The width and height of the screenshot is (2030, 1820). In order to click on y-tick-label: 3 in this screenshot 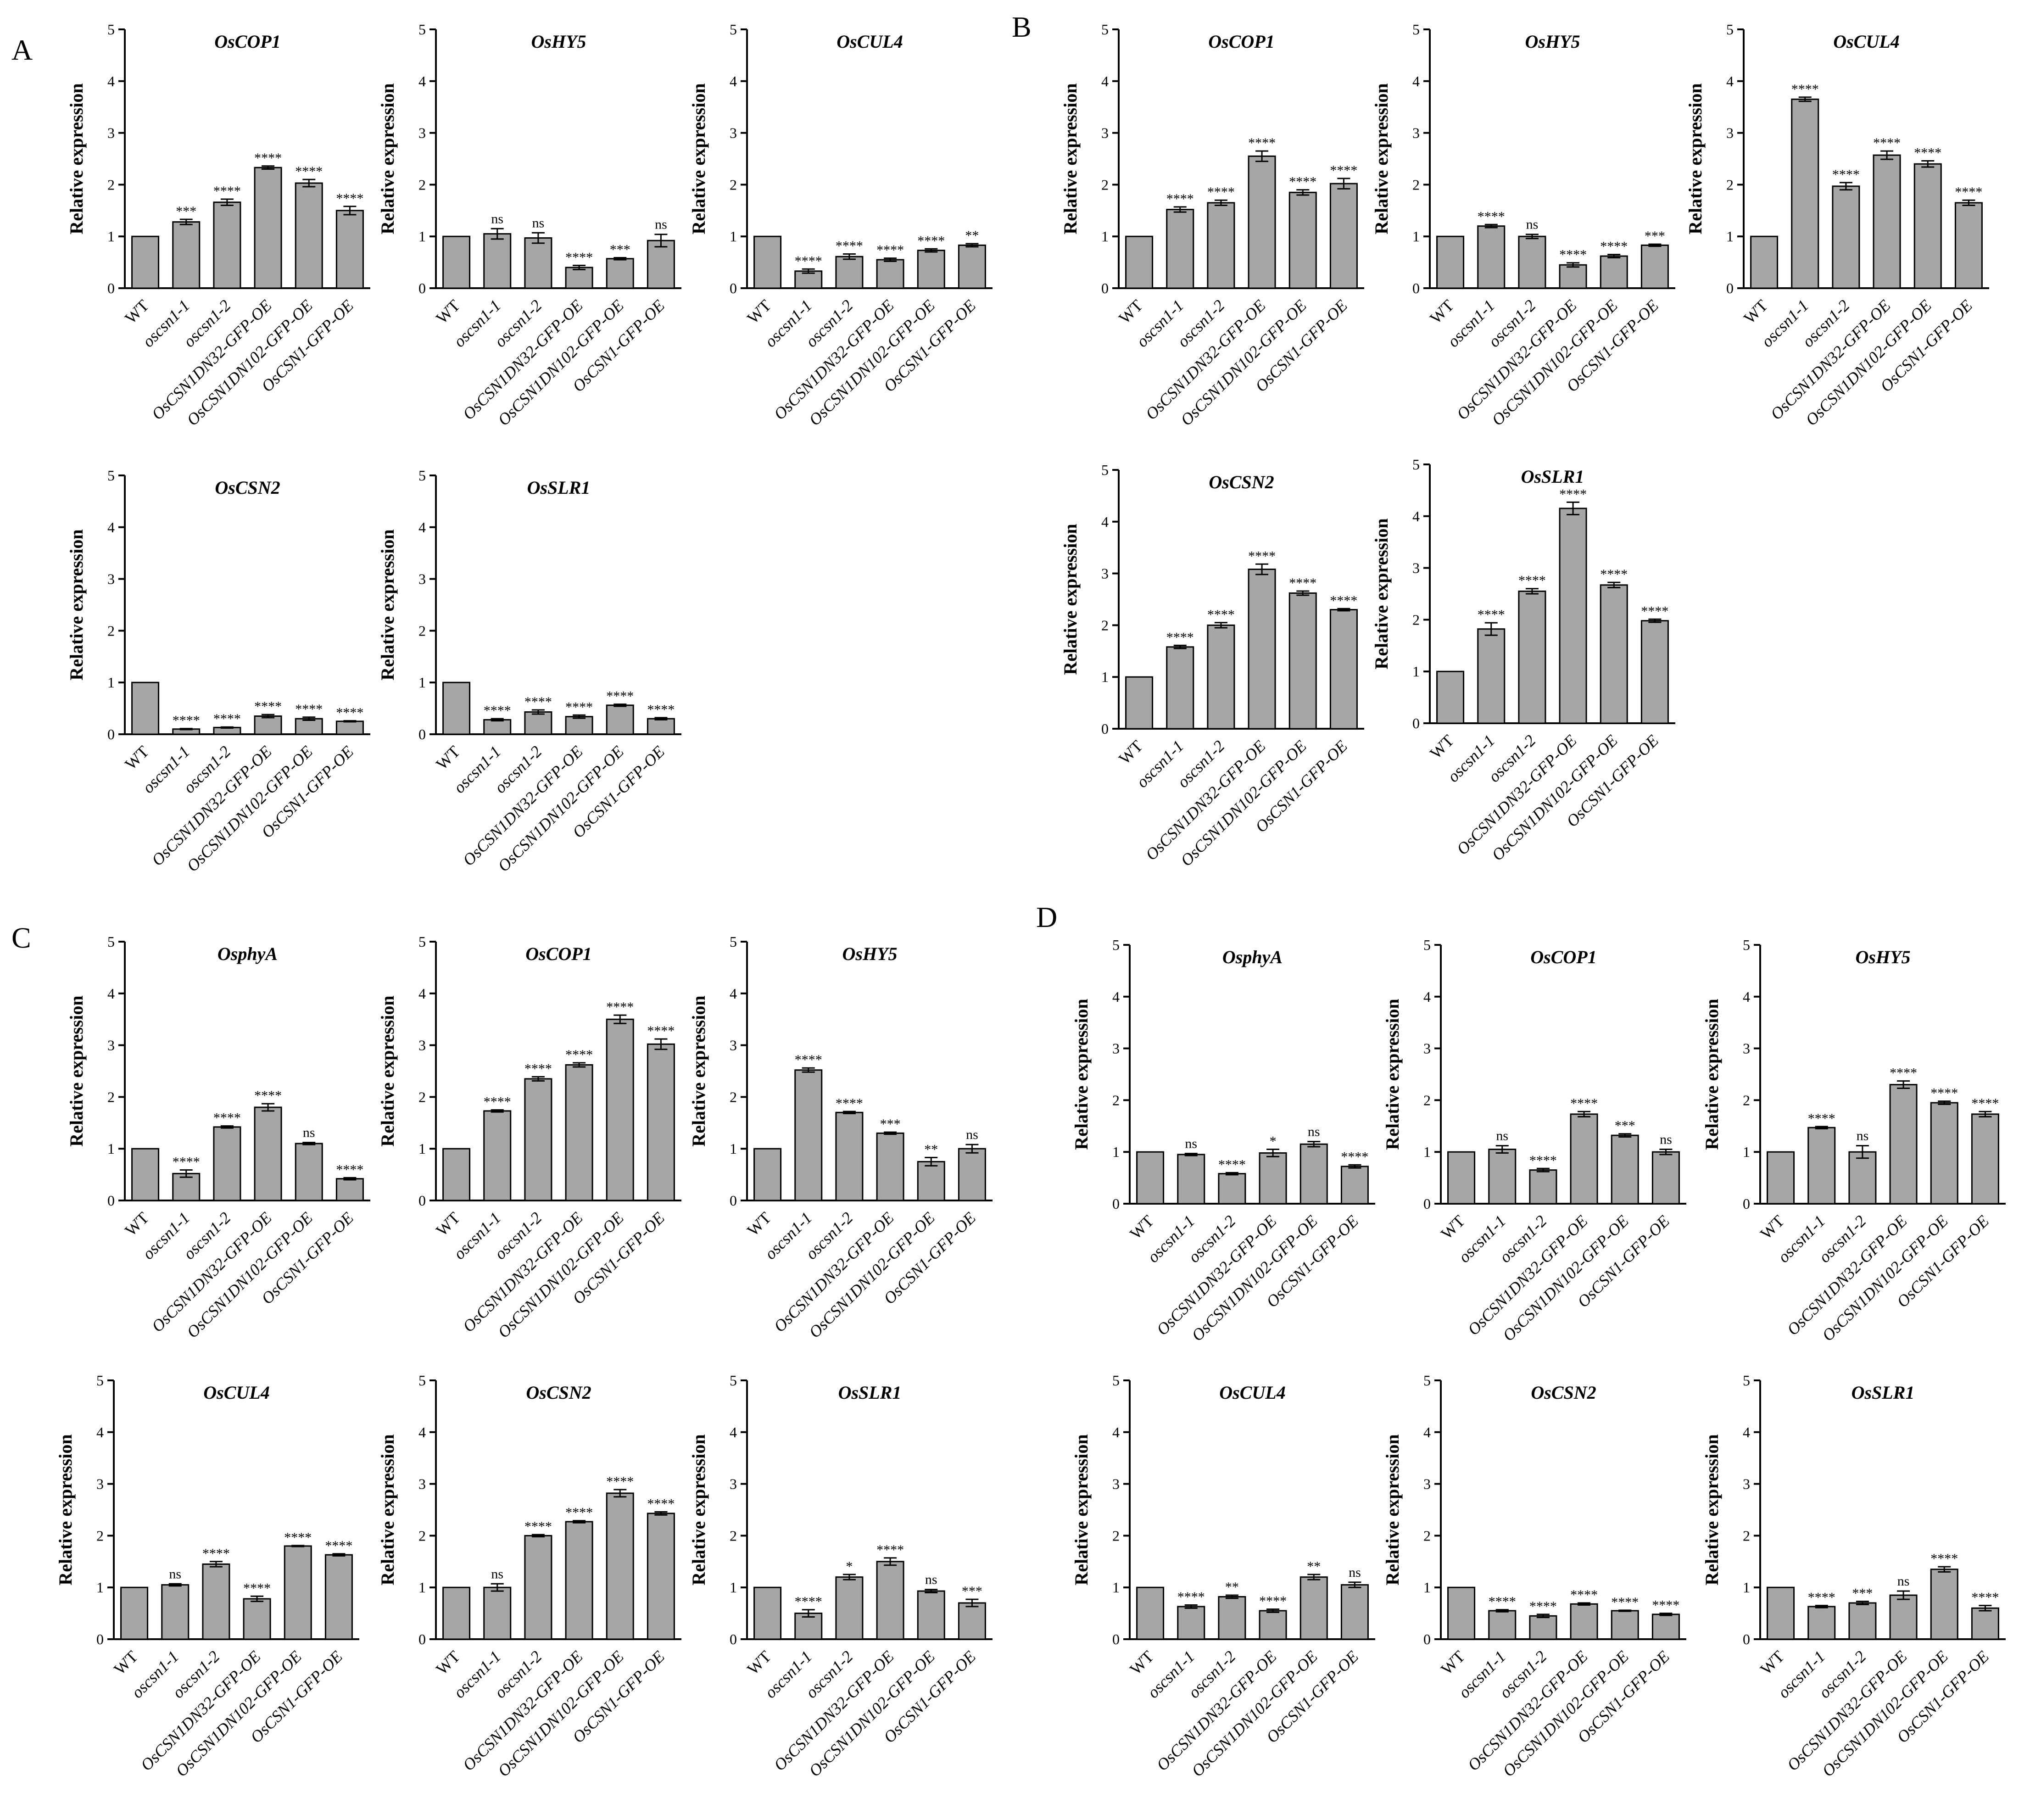, I will do `click(1105, 573)`.